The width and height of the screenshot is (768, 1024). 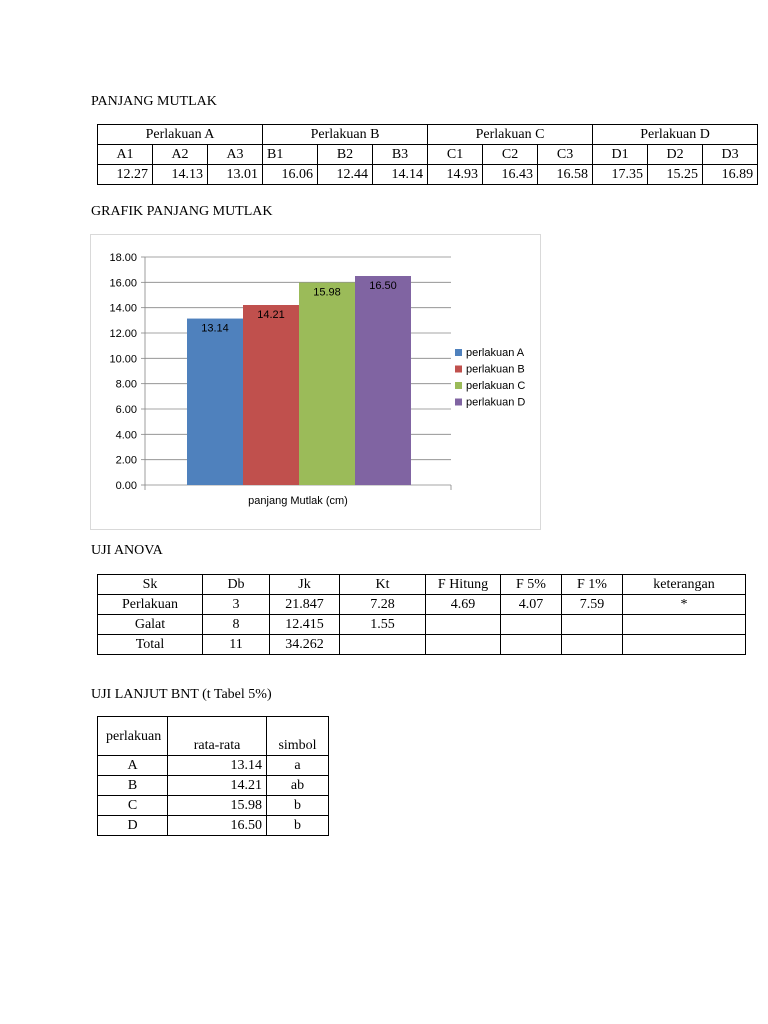 What do you see at coordinates (675, 174) in the screenshot?
I see `value-cell: 15.25` at bounding box center [675, 174].